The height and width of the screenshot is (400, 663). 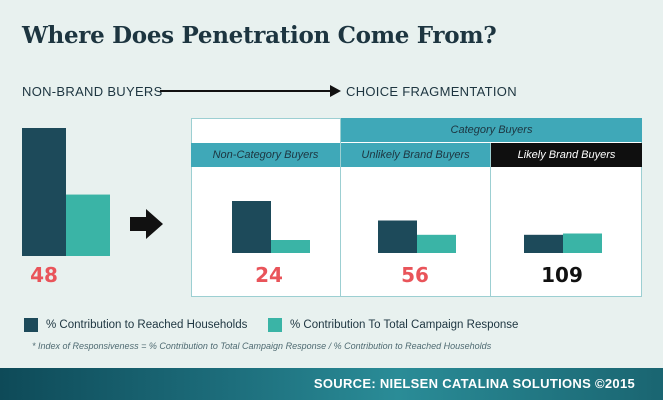 What do you see at coordinates (259, 35) in the screenshot?
I see `page-title: Where Does Penetration Come From?` at bounding box center [259, 35].